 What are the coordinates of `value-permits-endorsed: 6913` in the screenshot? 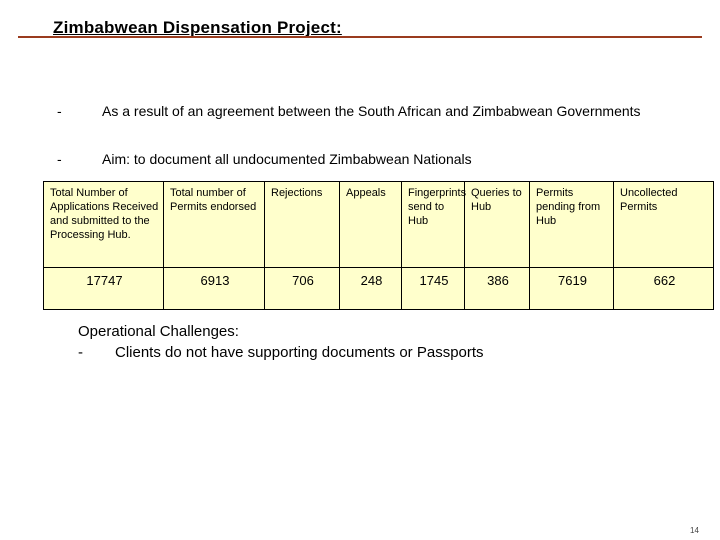 It's located at (214, 288).